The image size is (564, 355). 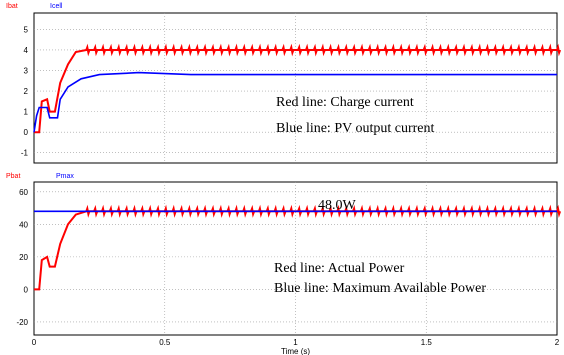 What do you see at coordinates (23, 257) in the screenshot?
I see `y-tick-label: 20` at bounding box center [23, 257].